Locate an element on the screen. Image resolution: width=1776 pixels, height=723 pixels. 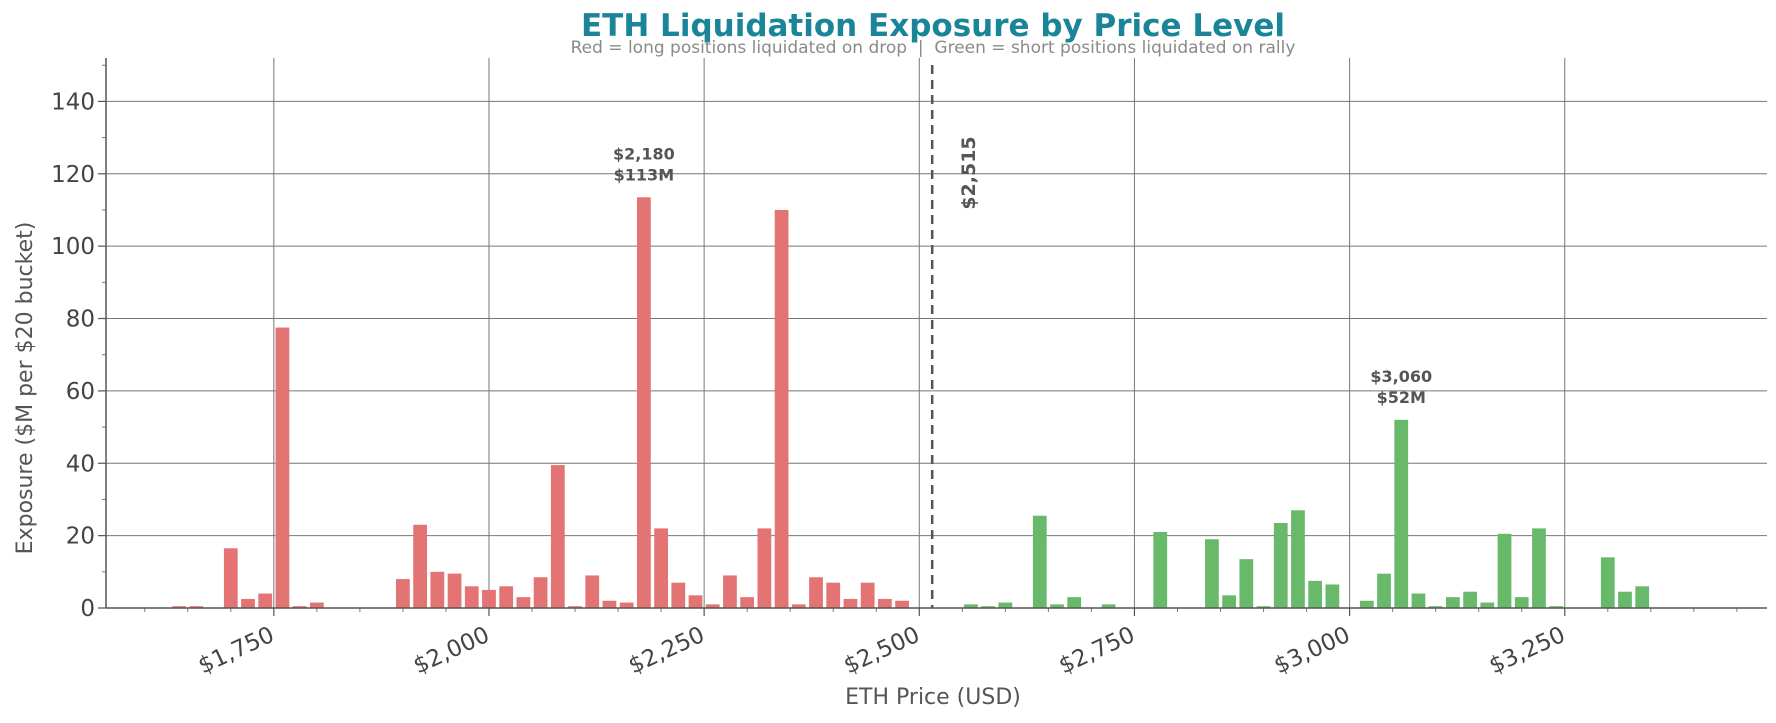
current-price-marker: $2,515 is located at coordinates (955, 336).